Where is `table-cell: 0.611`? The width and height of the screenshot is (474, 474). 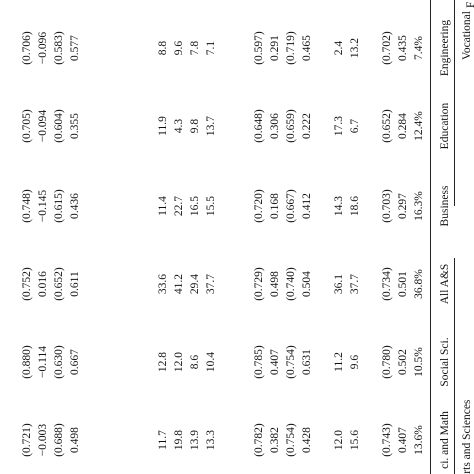 table-cell: 0.611 is located at coordinates (75, 284).